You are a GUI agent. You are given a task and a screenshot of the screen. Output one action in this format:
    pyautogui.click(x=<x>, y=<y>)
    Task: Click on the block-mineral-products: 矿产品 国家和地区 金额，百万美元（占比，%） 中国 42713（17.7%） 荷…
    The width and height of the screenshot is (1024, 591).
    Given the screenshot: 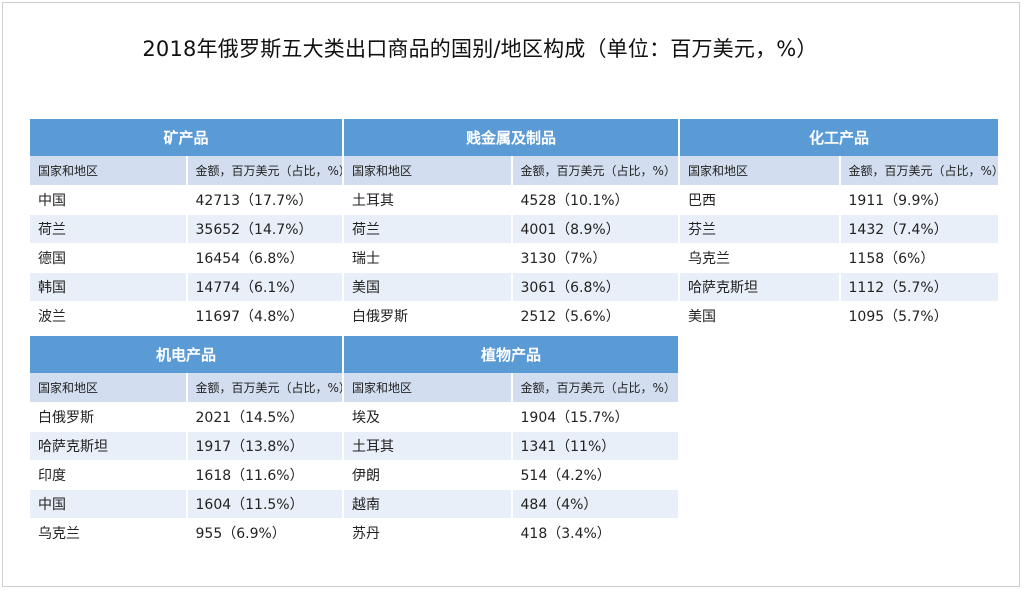 What is the action you would take?
    pyautogui.click(x=187, y=225)
    